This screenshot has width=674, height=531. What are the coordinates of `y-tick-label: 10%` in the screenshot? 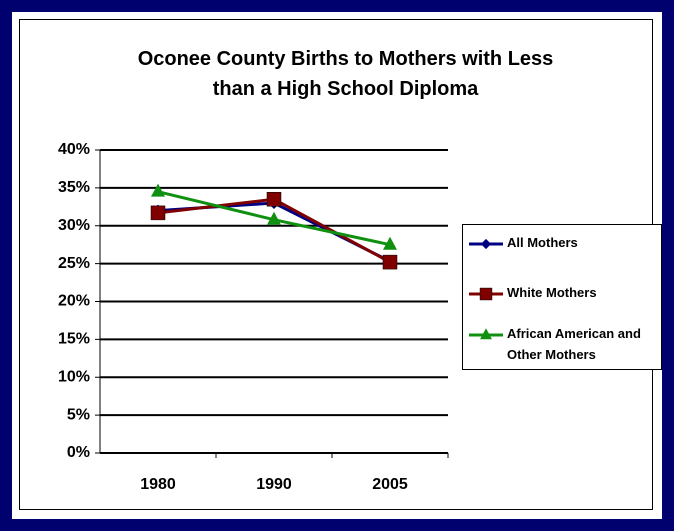 It's located at (74, 376).